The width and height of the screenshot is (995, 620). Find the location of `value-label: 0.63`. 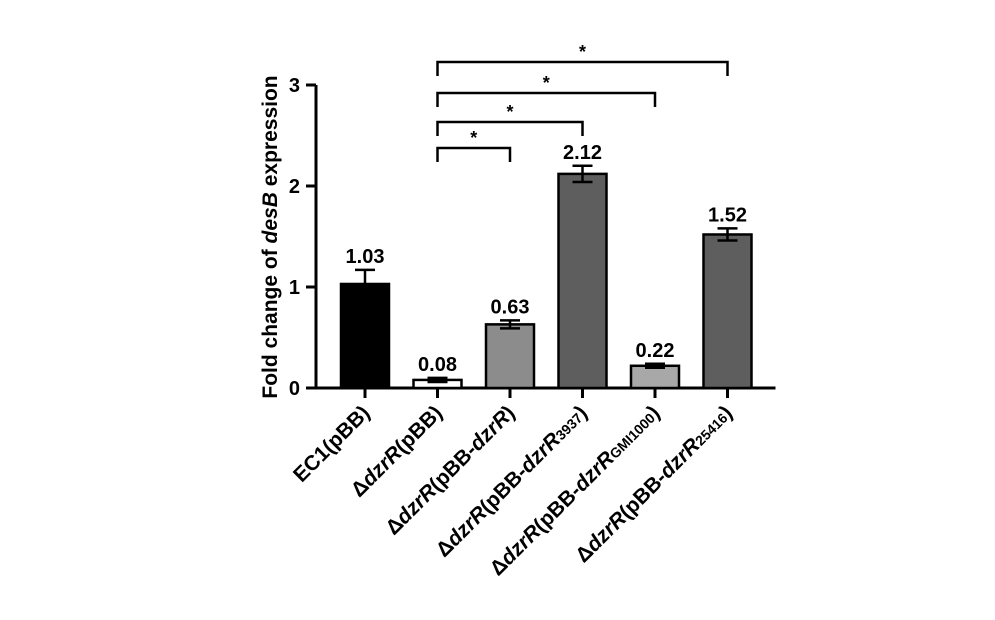

value-label: 0.63 is located at coordinates (510, 307).